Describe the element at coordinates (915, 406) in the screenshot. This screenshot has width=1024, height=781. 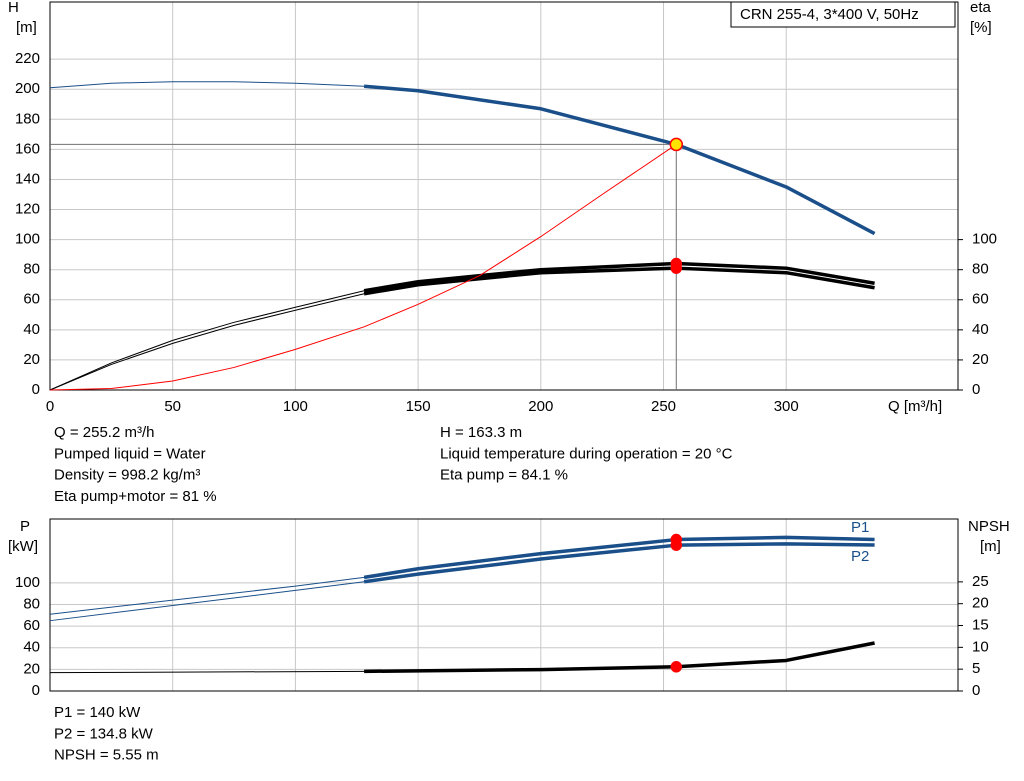
I see `x-axis-label: Q [m³/h]` at that location.